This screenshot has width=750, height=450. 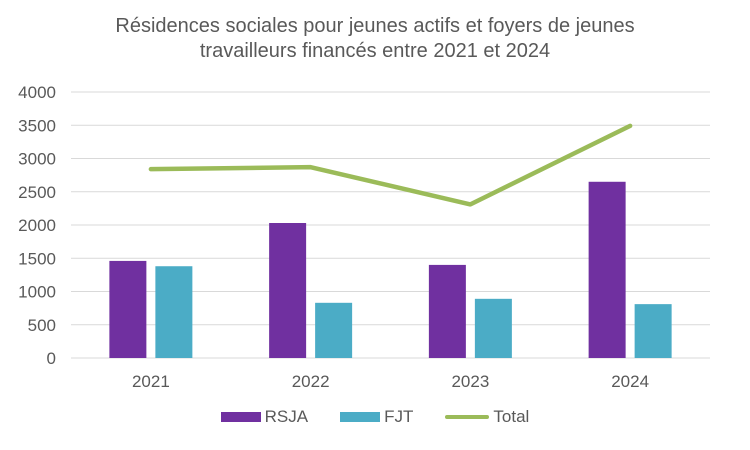 What do you see at coordinates (288, 290) in the screenshot?
I see `bar-rsja-2022` at bounding box center [288, 290].